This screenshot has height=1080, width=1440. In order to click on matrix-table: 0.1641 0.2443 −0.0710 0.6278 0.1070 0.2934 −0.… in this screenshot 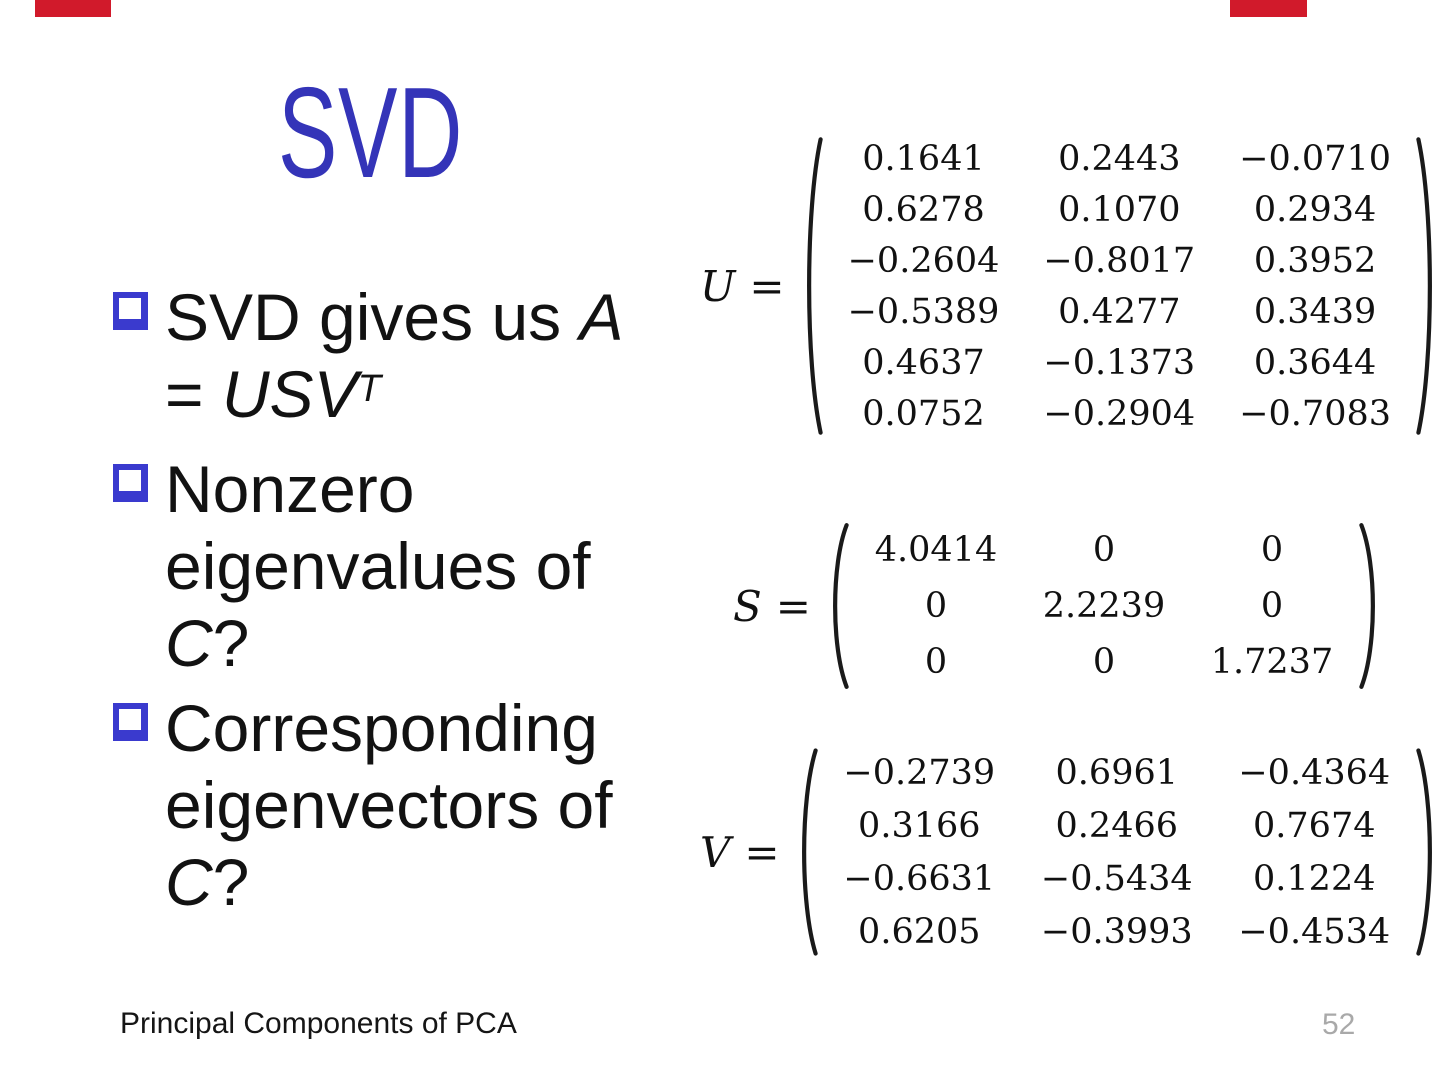, I will do `click(1119, 286)`.